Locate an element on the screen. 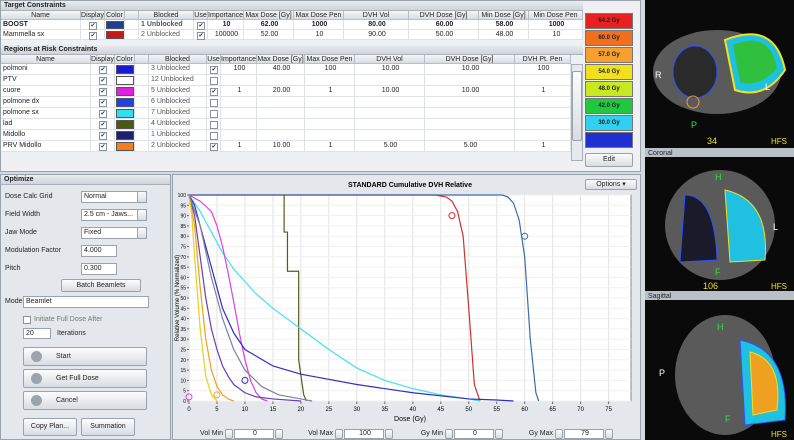 This screenshot has width=794, height=440. row-name: PTV is located at coordinates (46, 80).